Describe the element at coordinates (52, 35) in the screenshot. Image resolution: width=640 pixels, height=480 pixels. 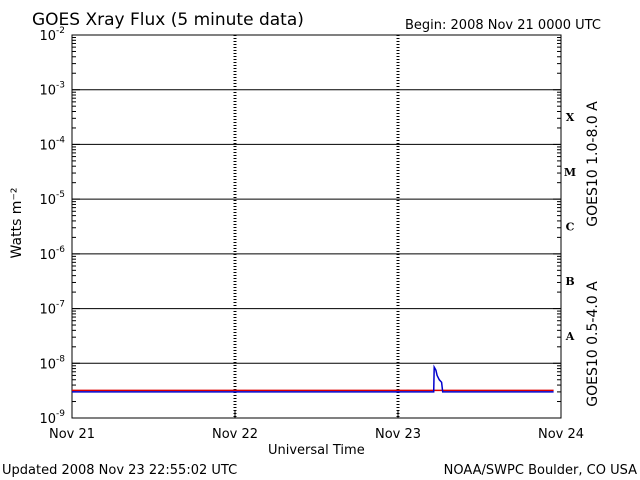
I see `y-tick-label: 10⁻²` at that location.